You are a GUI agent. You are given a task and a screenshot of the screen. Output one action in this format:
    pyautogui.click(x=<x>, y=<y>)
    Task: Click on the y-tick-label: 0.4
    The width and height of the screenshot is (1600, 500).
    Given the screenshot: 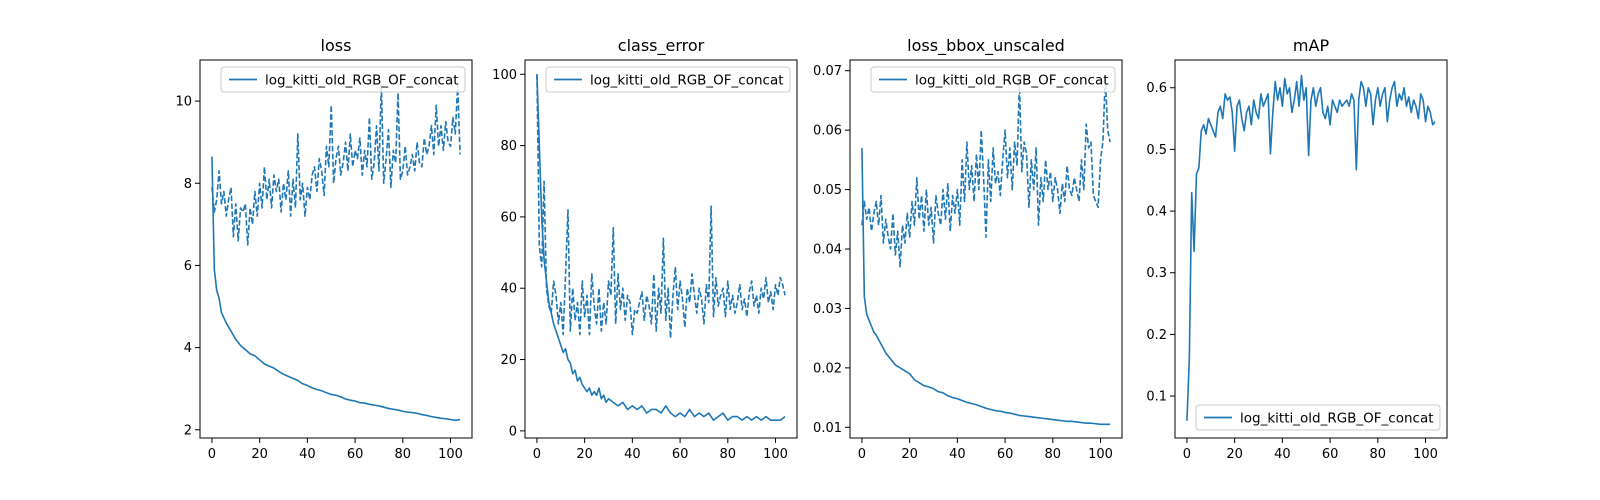 What is the action you would take?
    pyautogui.click(x=1156, y=212)
    